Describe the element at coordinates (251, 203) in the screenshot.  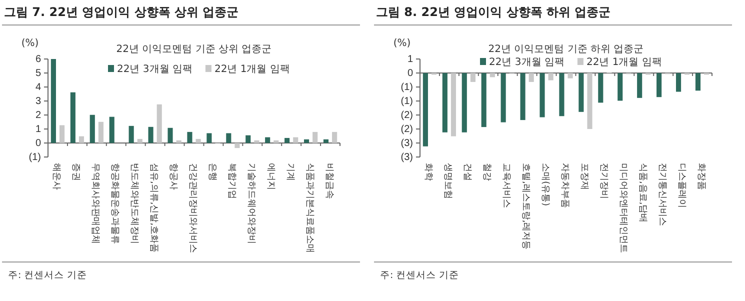
I see `x-tick-label: 기술하드웨어와장비` at that location.